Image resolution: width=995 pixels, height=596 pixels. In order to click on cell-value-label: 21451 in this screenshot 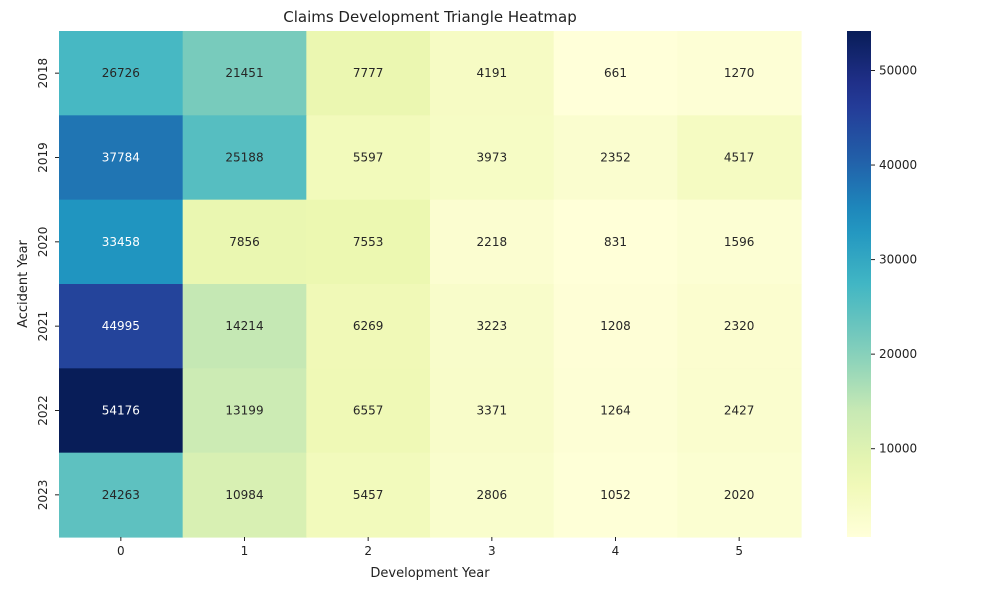, I will do `click(244, 73)`.